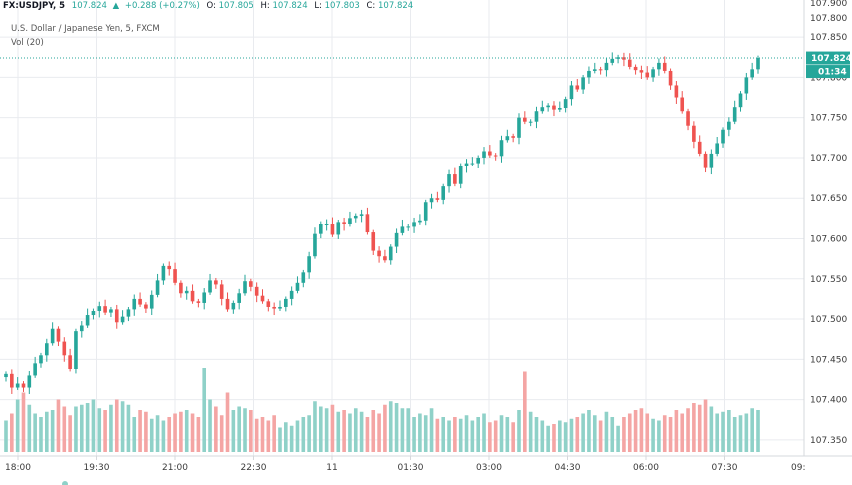 The width and height of the screenshot is (852, 485). I want to click on volume-indicator-label: Vol (20), so click(27, 43).